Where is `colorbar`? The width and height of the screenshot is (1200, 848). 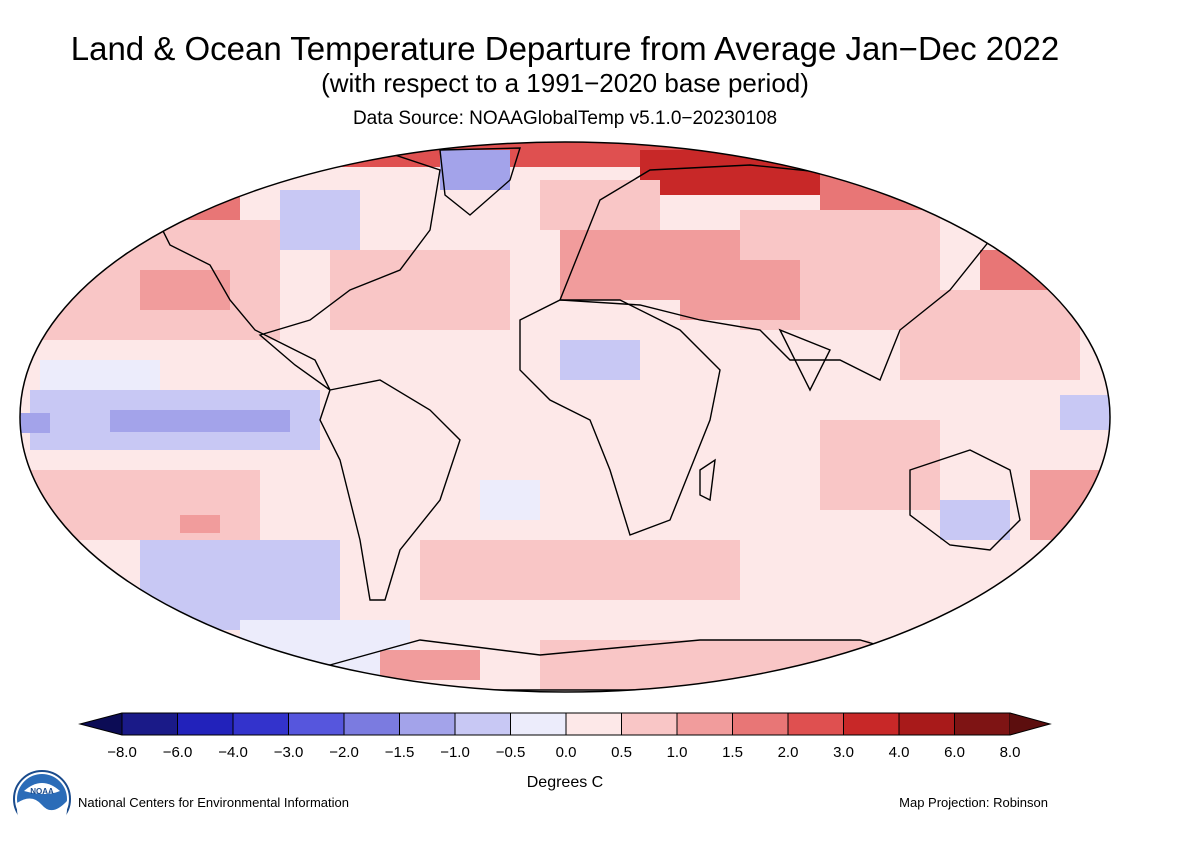
colorbar is located at coordinates (565, 724).